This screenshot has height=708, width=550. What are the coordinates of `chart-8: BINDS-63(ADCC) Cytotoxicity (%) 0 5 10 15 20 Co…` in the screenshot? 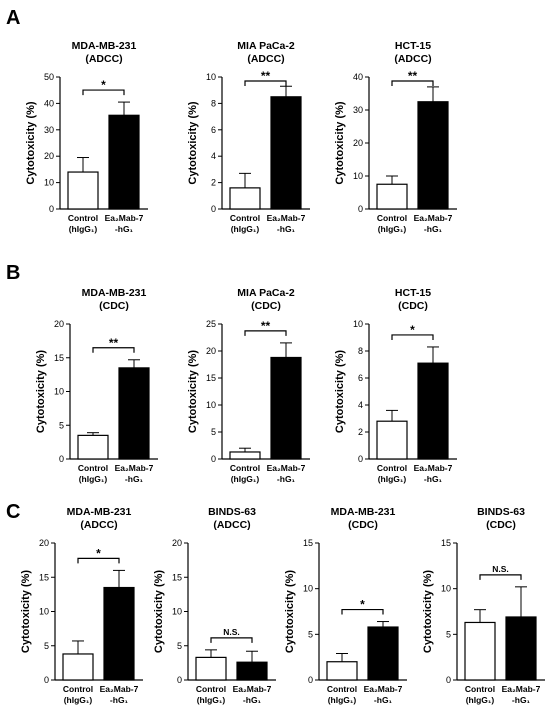 It's located at (214, 605).